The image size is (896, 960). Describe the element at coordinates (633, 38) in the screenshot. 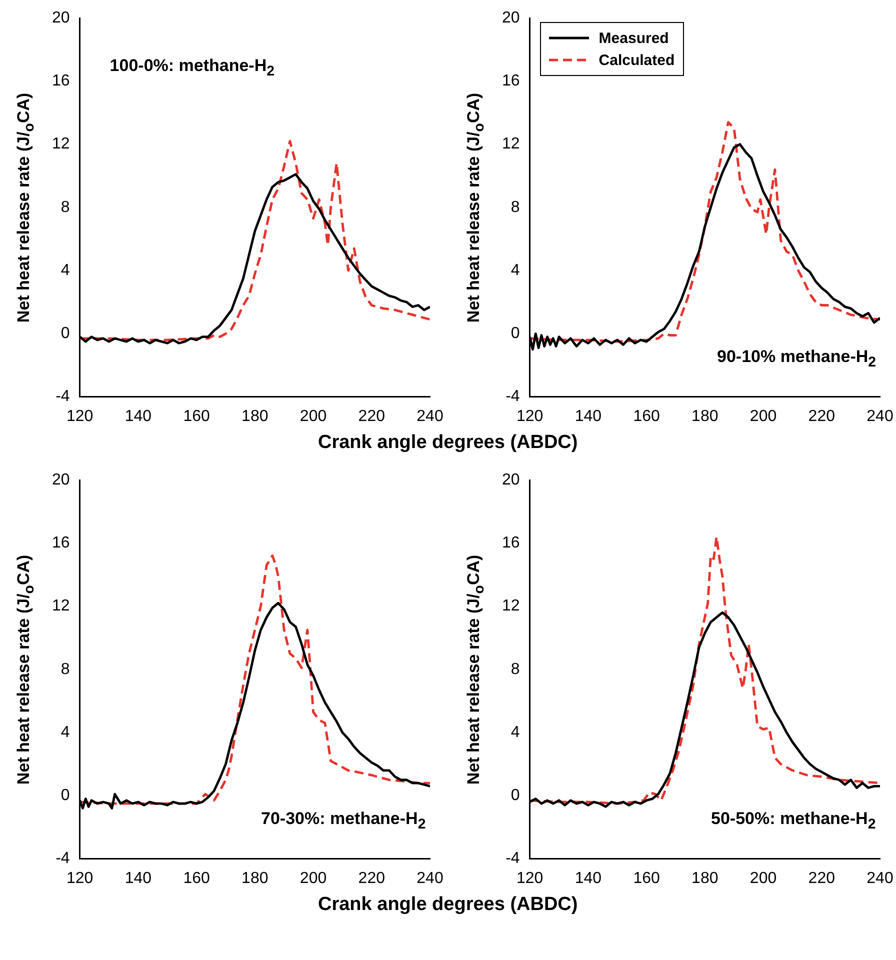

I see `legend-label: Measured` at that location.